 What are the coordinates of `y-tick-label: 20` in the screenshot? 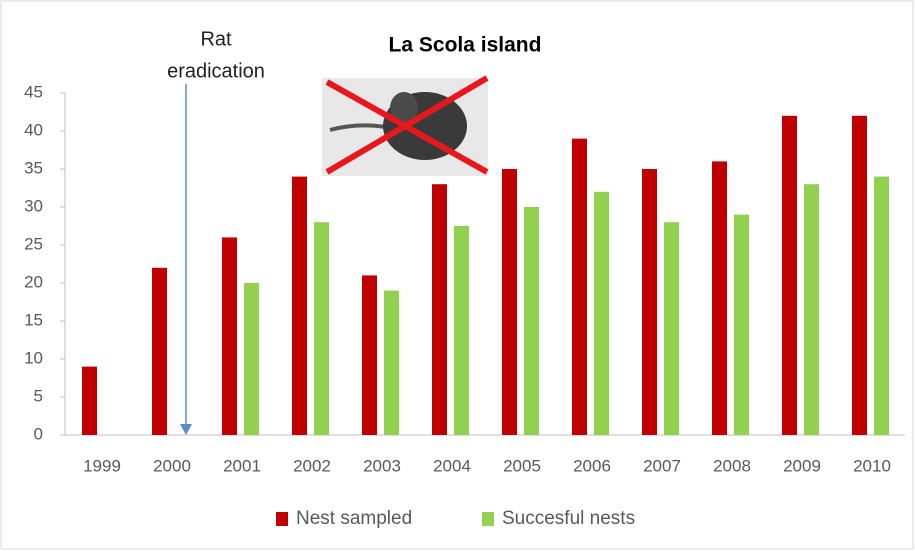 It's located at (33, 281).